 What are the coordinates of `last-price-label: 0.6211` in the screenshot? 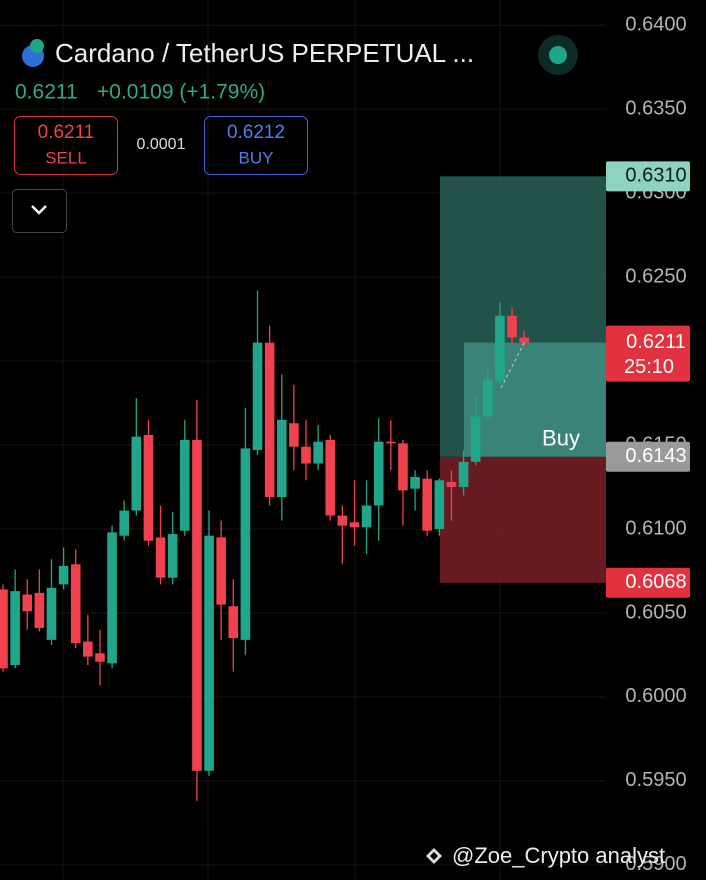 It's located at (656, 342).